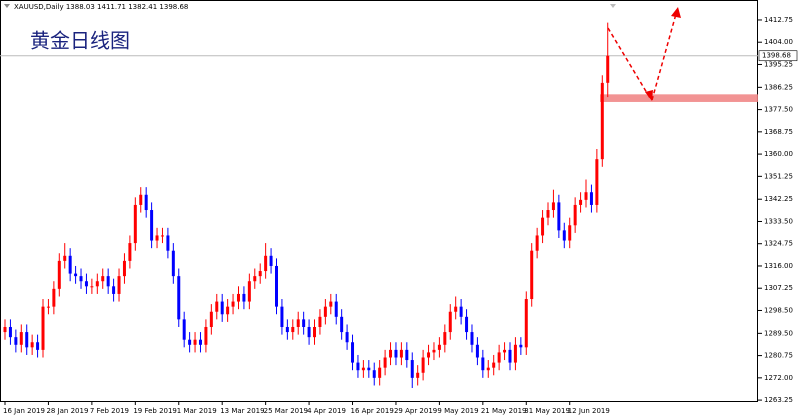  Describe the element at coordinates (778, 221) in the screenshot. I see `y-tick-label: 1333.50` at that location.